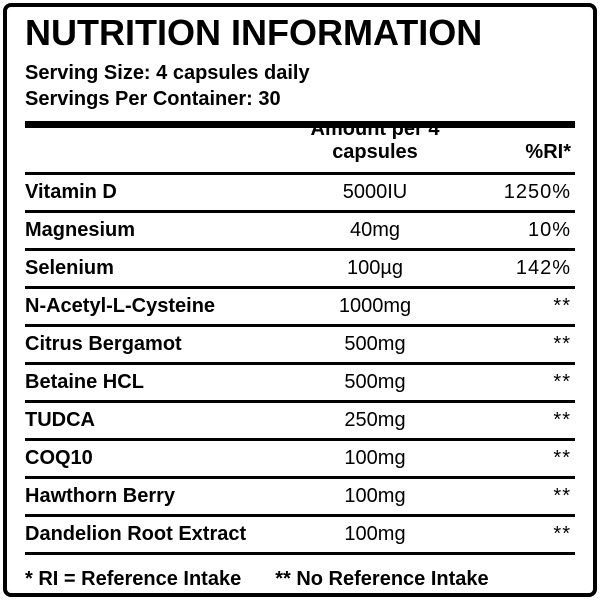  What do you see at coordinates (375, 230) in the screenshot?
I see `row-amount: 40mg` at bounding box center [375, 230].